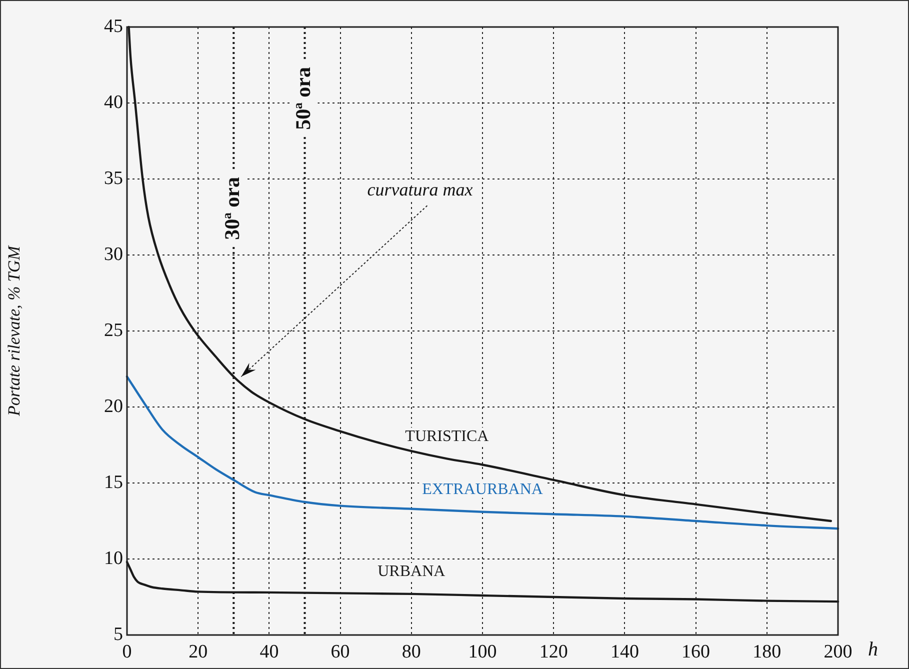 This screenshot has height=669, width=909. What do you see at coordinates (113, 558) in the screenshot?
I see `y-tick-label: 10` at bounding box center [113, 558].